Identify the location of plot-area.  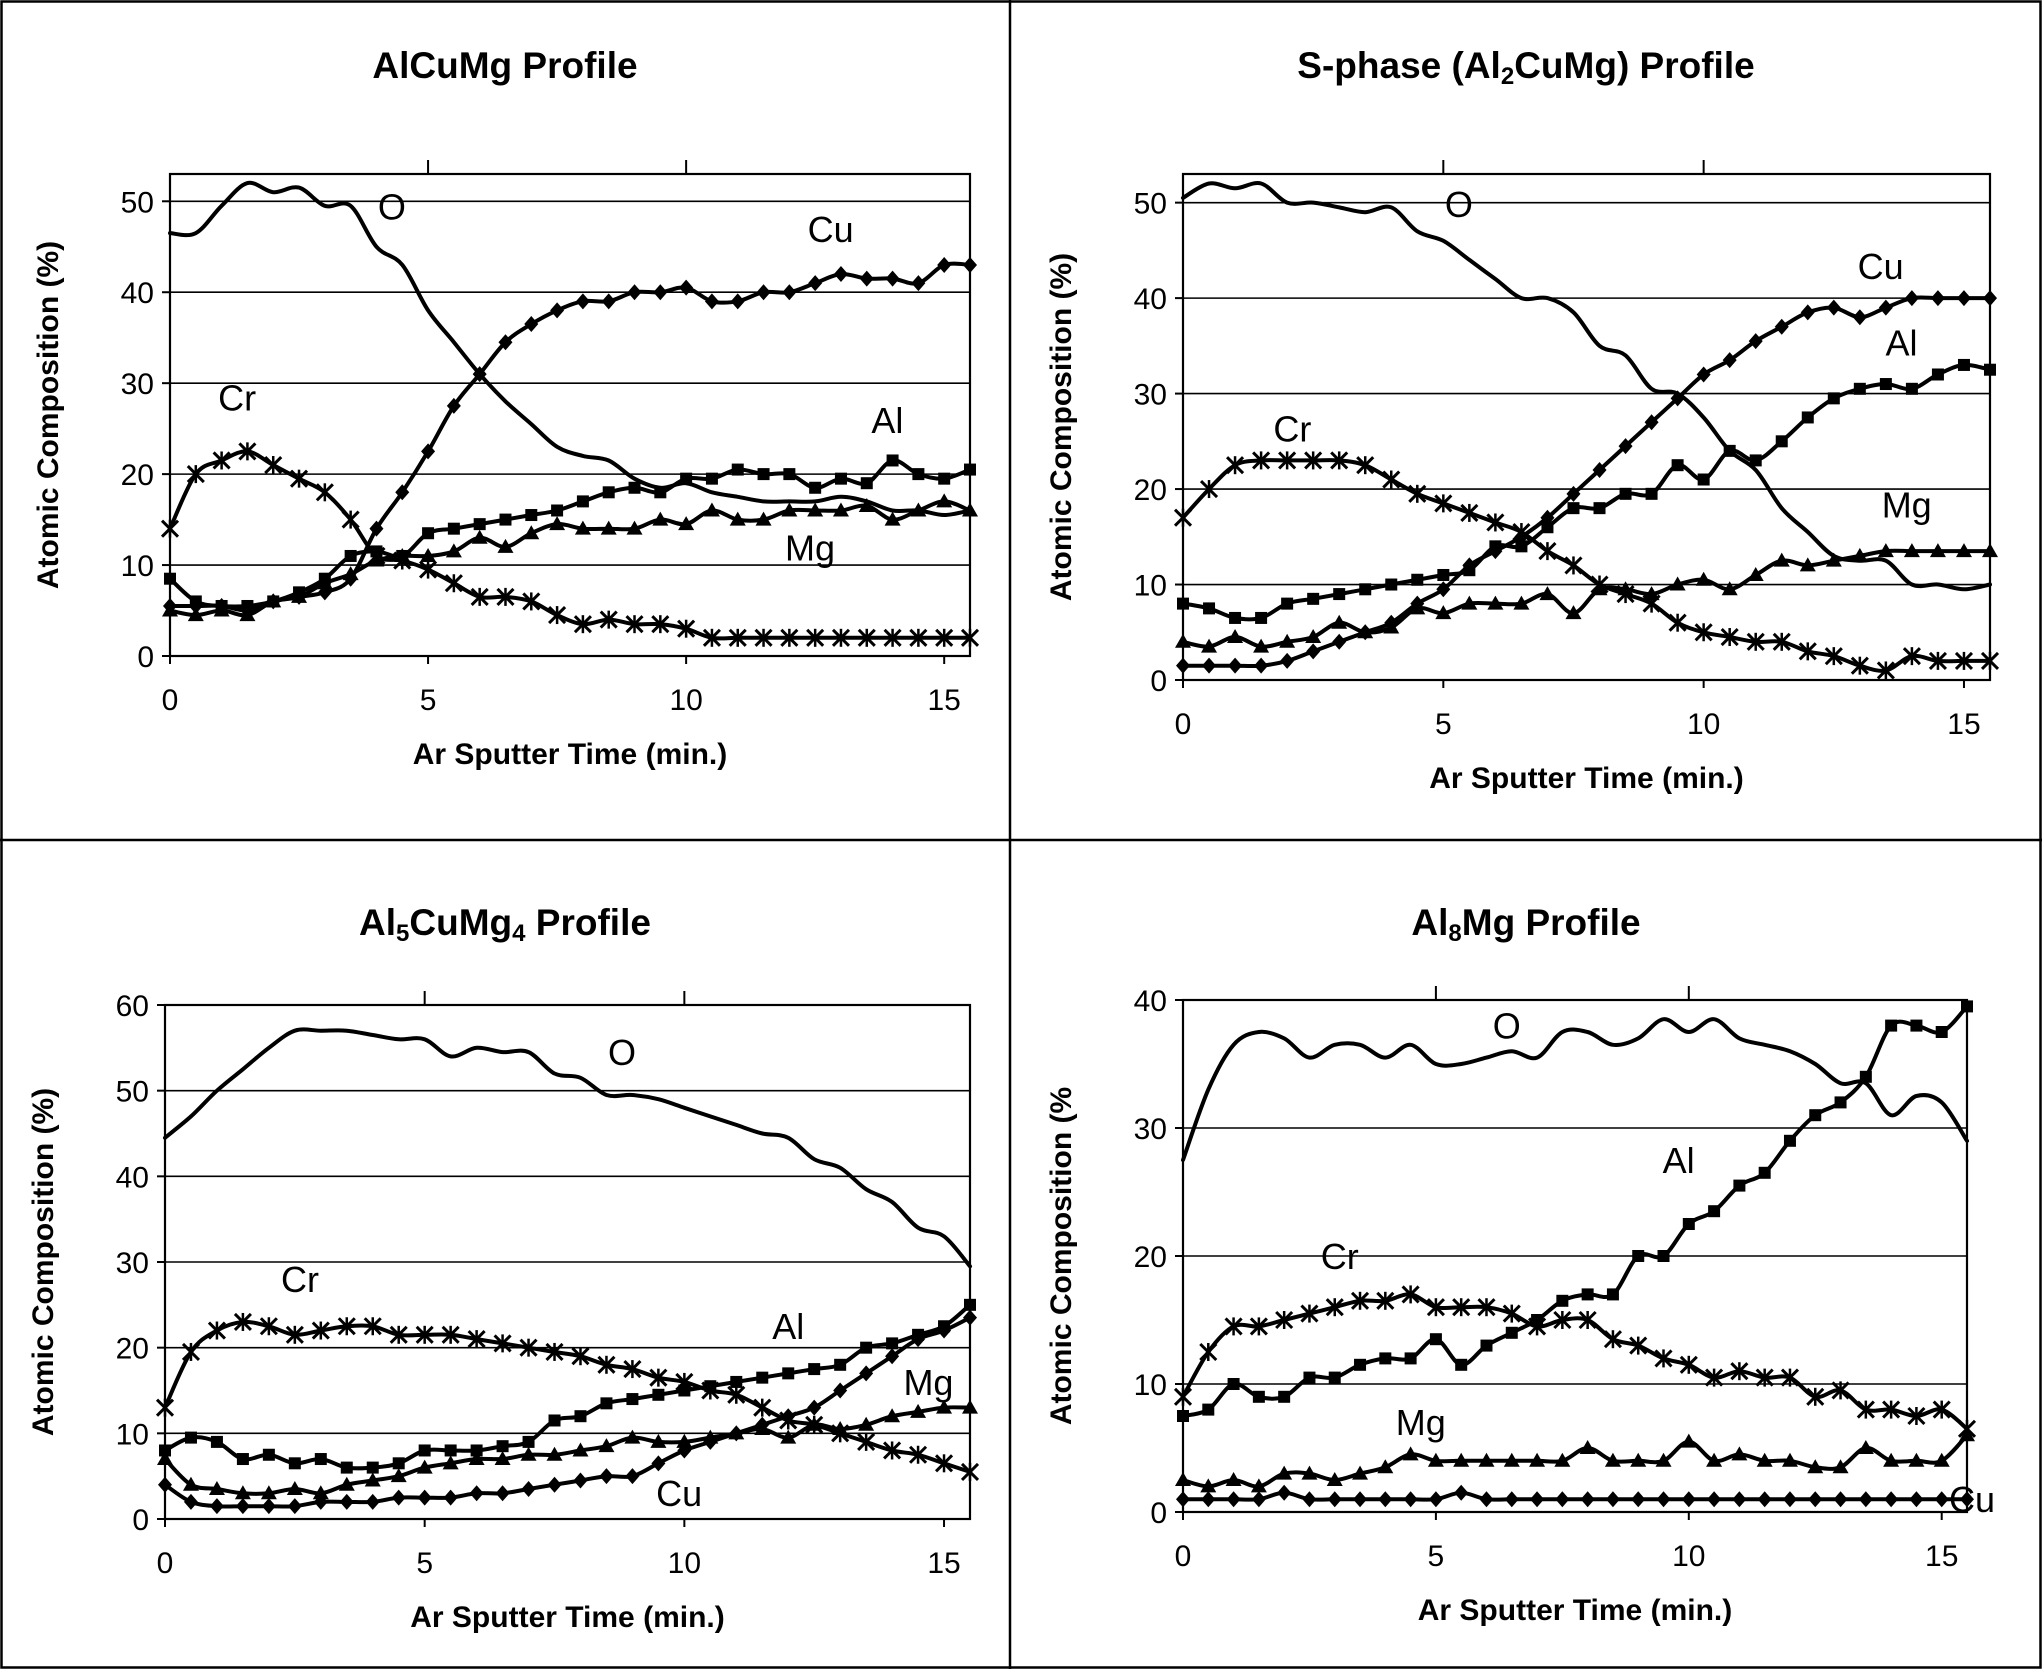
(1586, 427).